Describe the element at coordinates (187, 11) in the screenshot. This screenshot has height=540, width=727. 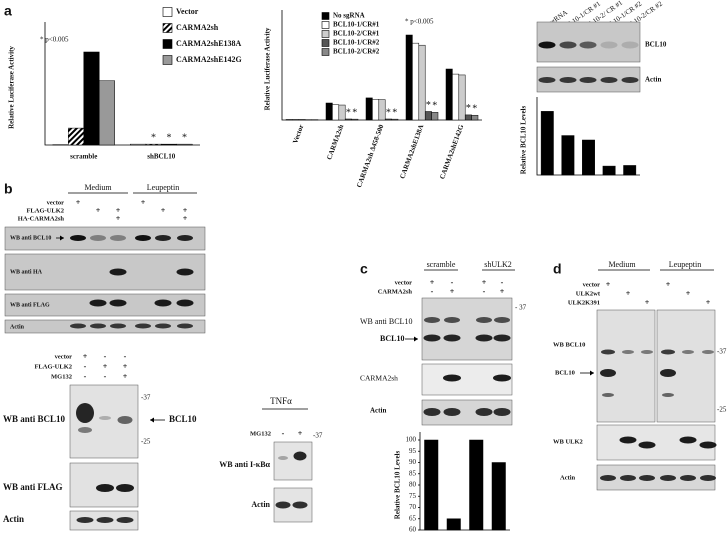
I see `legend-label: Vector` at that location.